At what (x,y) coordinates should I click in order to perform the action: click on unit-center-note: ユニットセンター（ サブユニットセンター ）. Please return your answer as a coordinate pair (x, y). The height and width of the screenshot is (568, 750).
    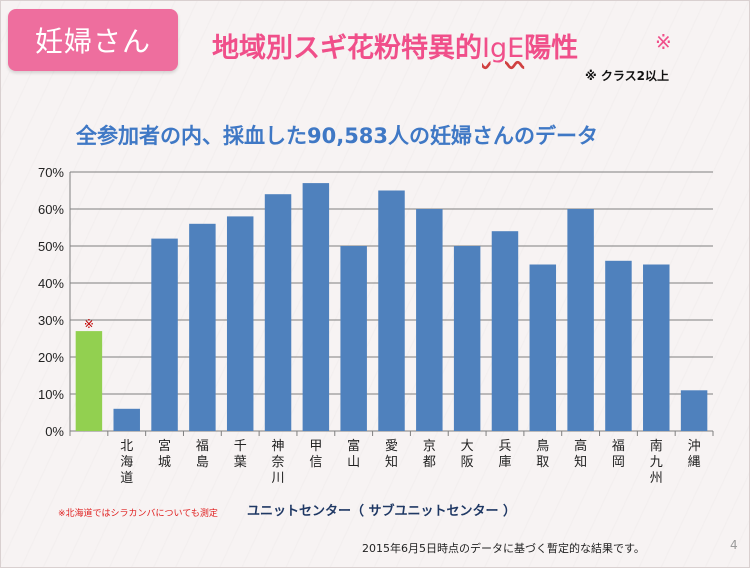
    Looking at the image, I should click on (382, 511).